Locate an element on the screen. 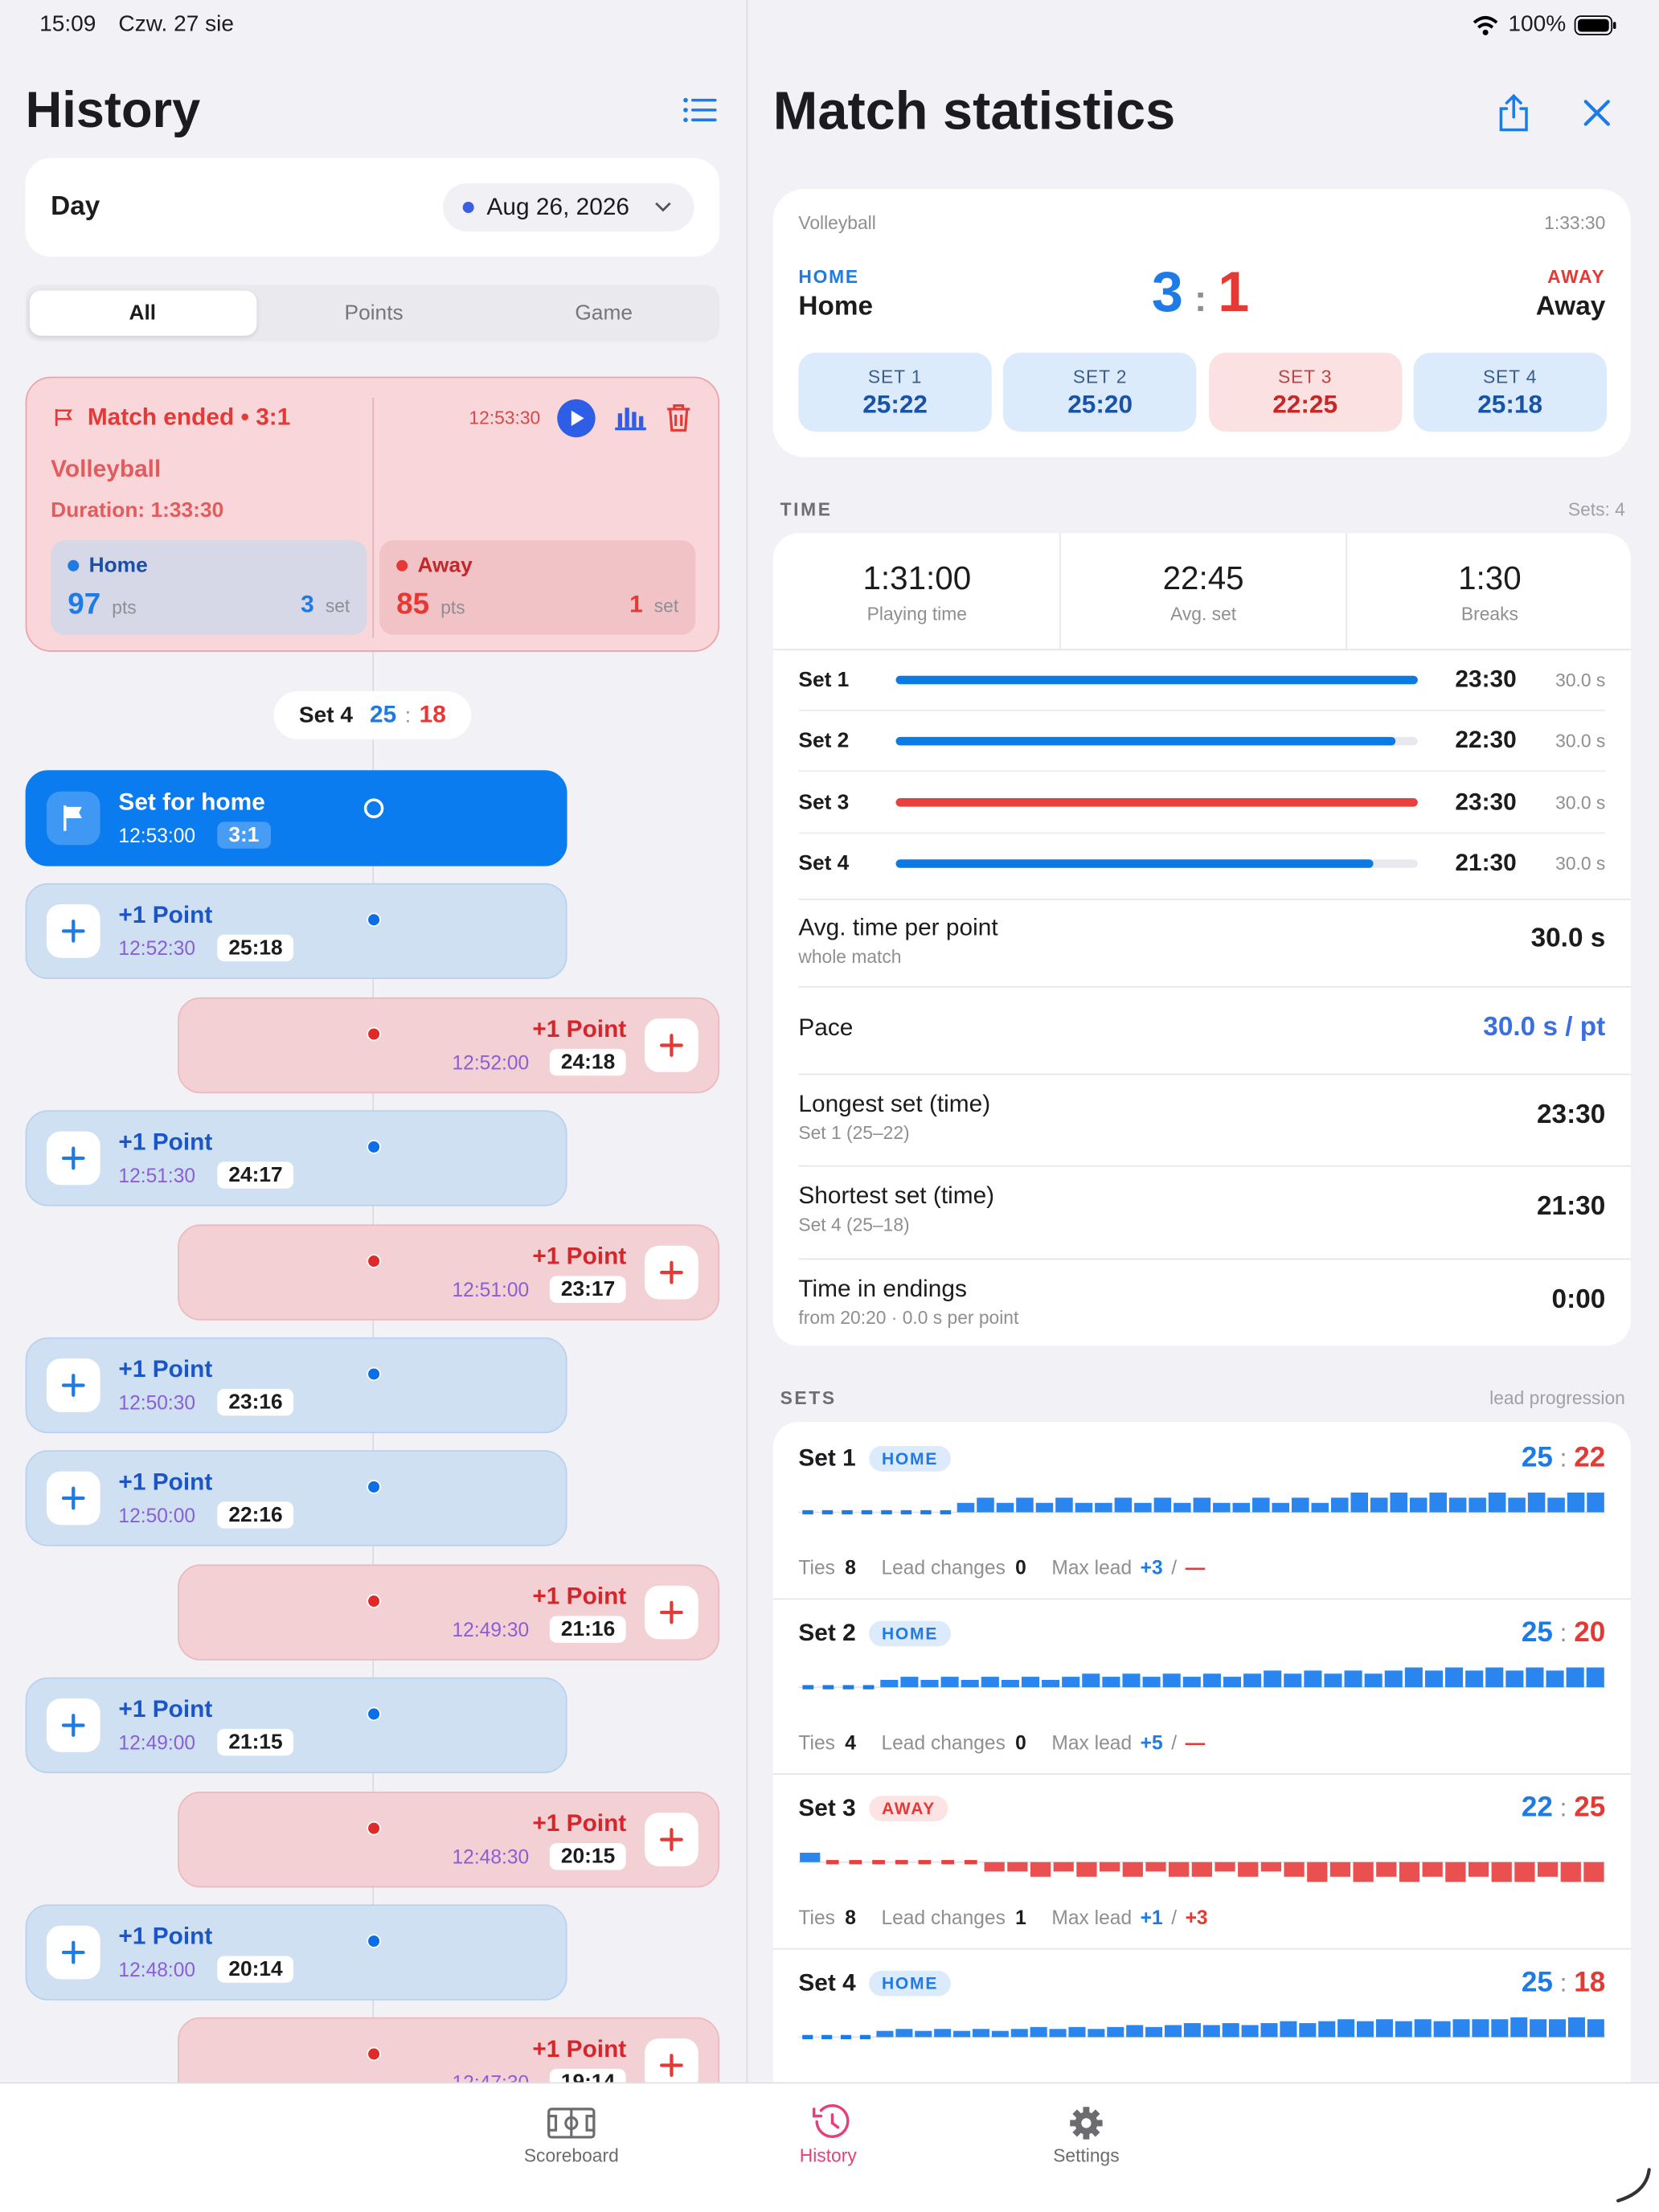 This screenshot has width=1659, height=2212. set-chip-label: SET 2 is located at coordinates (1100, 376).